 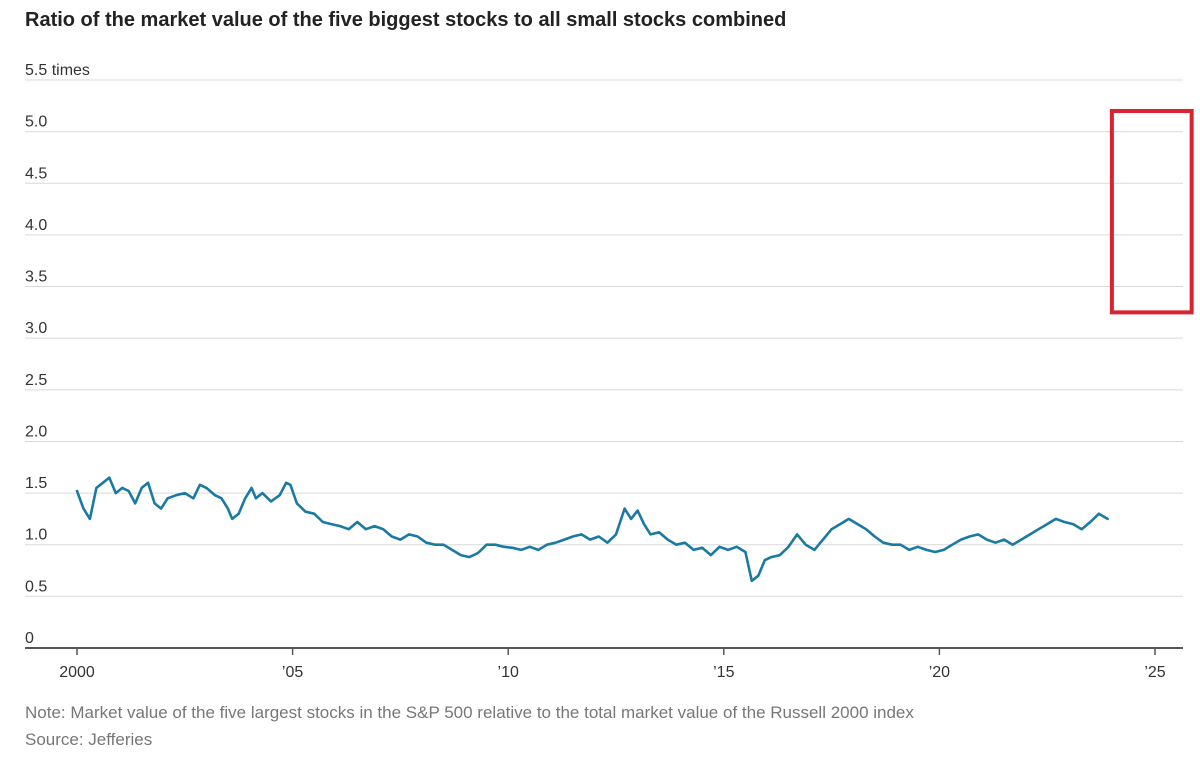 I want to click on x-tick-label: ’10, so click(x=508, y=672).